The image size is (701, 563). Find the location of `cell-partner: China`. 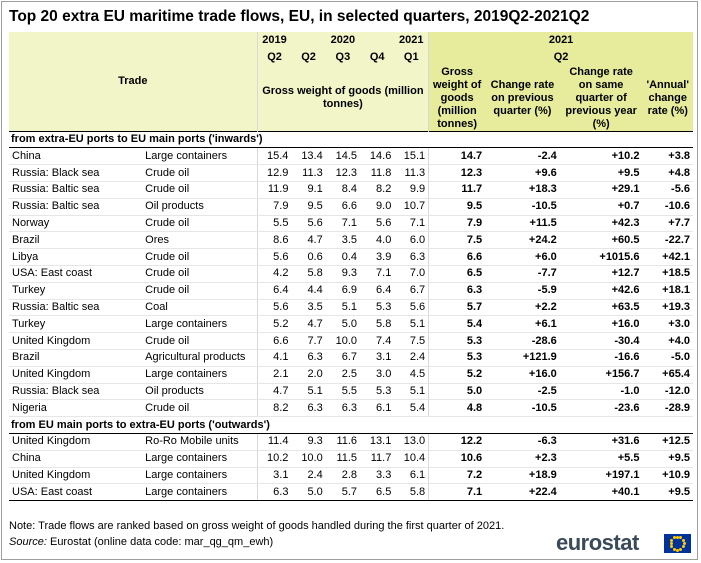

cell-partner: China is located at coordinates (76, 459).